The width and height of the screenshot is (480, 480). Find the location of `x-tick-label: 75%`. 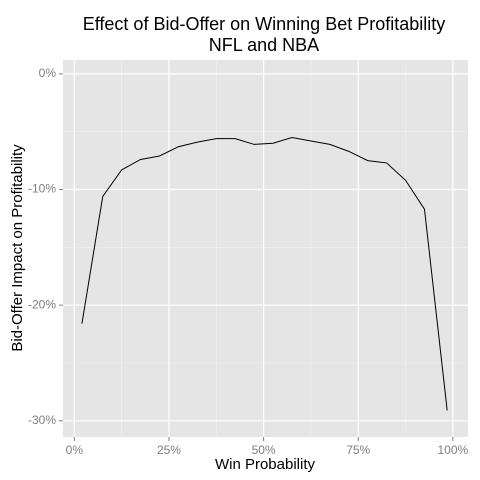

x-tick-label: 75% is located at coordinates (358, 450).